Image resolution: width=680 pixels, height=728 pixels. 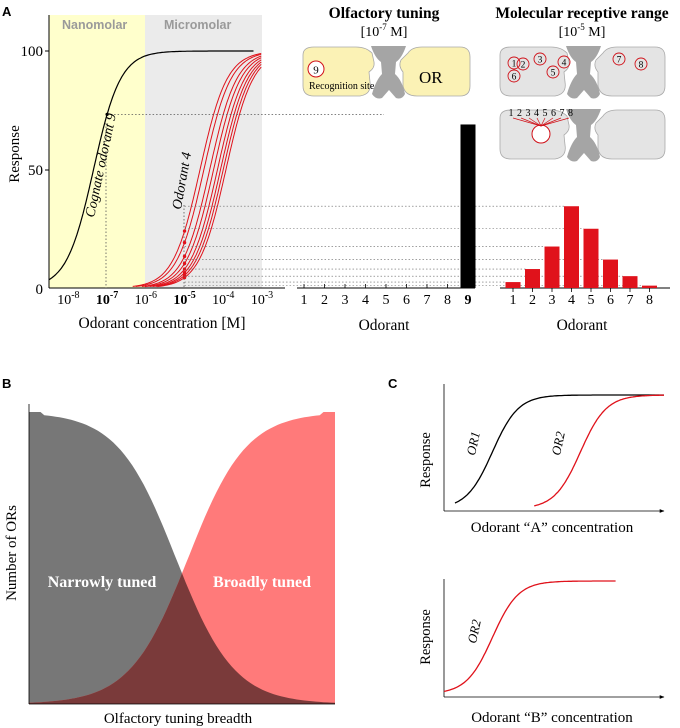 I want to click on range-concentration: [10-5 M], so click(x=582, y=31).